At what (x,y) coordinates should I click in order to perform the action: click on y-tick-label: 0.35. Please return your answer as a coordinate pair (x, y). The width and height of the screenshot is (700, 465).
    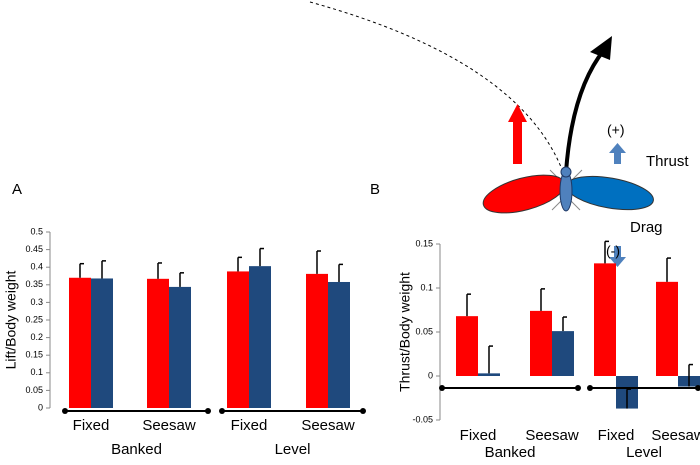
    Looking at the image, I should click on (34, 284).